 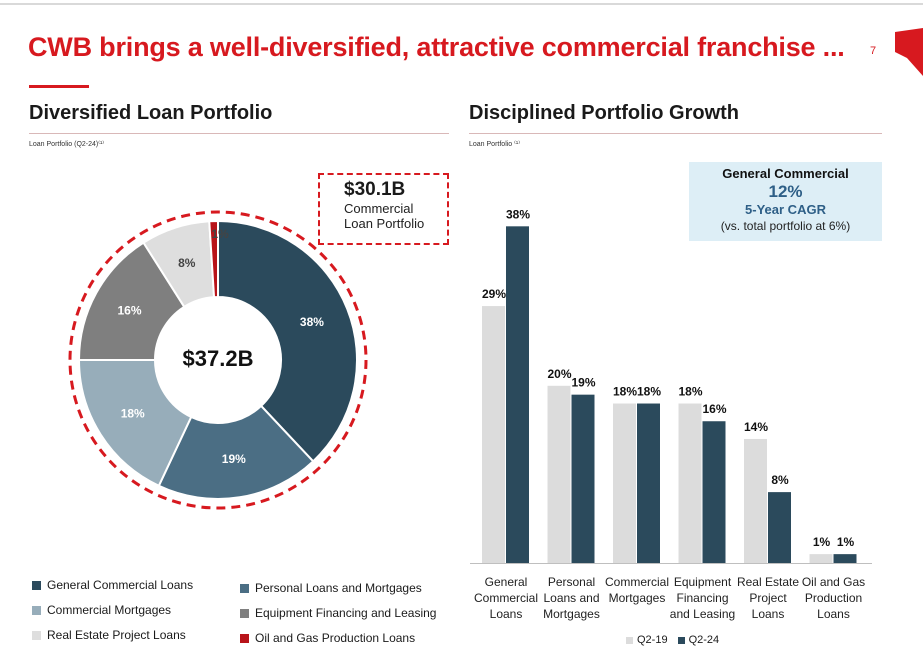 I want to click on category-label-personal-loans-and-mortgages: Personal Loans and Mortgages, so click(x=572, y=598).